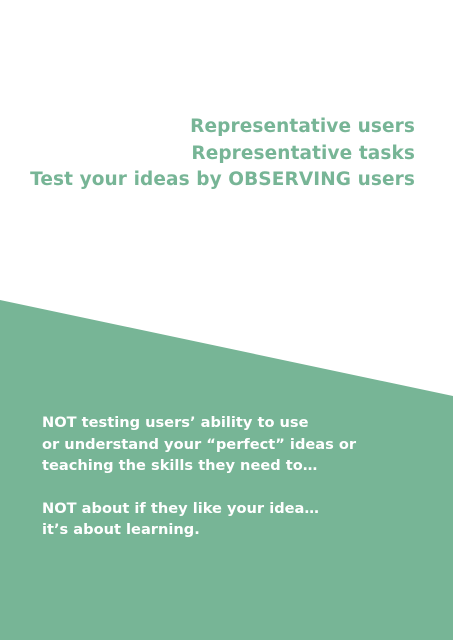  What do you see at coordinates (303, 153) in the screenshot?
I see `heading-line-representative-tasks: Representative tasks` at bounding box center [303, 153].